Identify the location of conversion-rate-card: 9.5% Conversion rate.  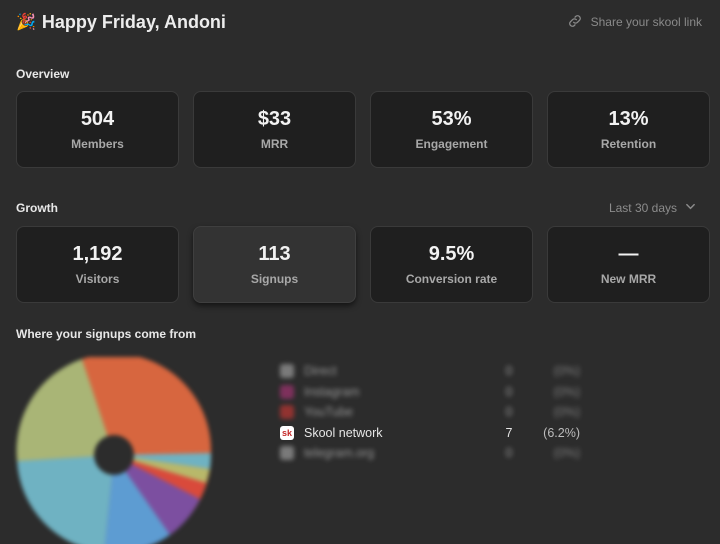
(451, 264).